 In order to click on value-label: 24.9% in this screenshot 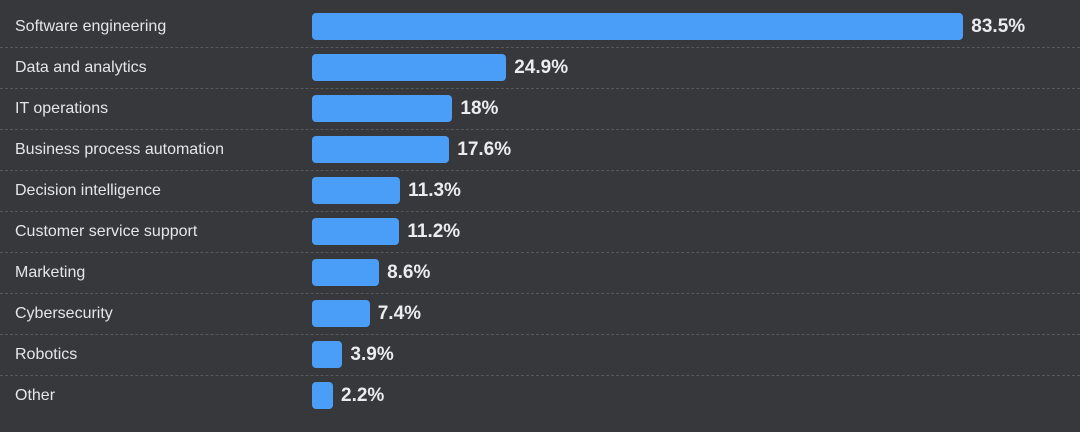, I will do `click(541, 67)`.